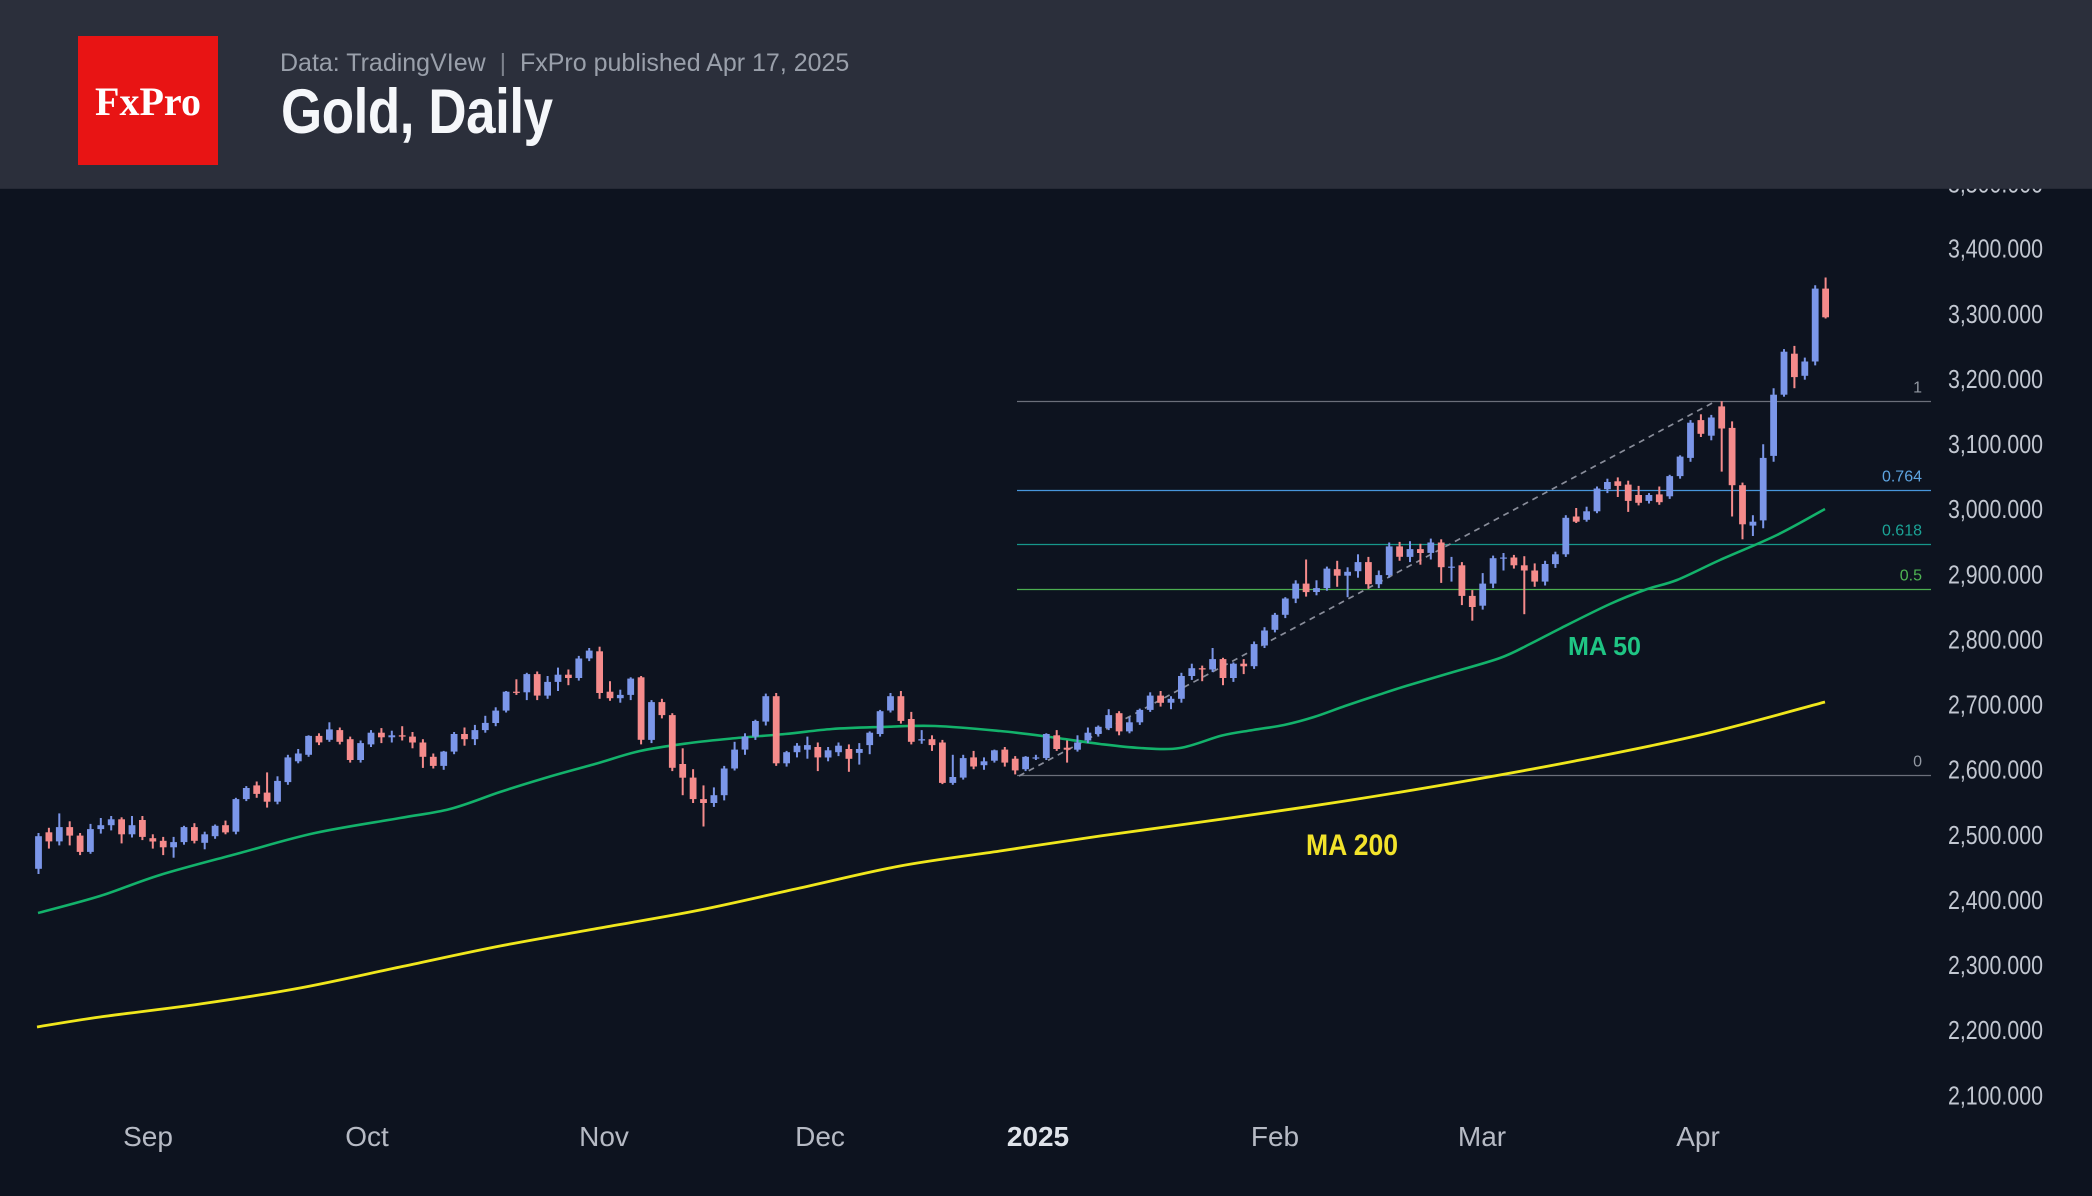 This screenshot has height=1196, width=2092. What do you see at coordinates (1995, 770) in the screenshot?
I see `svg-text: 2,600.000` at bounding box center [1995, 770].